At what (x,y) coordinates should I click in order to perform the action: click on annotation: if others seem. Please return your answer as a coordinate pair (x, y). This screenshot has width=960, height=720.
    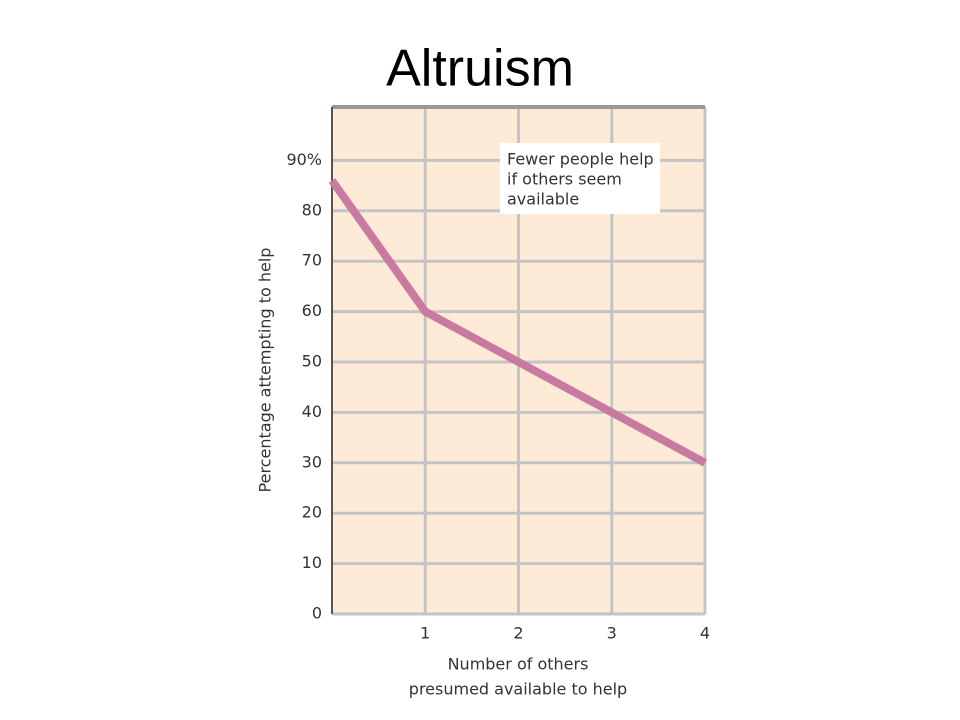
    Looking at the image, I should click on (564, 179).